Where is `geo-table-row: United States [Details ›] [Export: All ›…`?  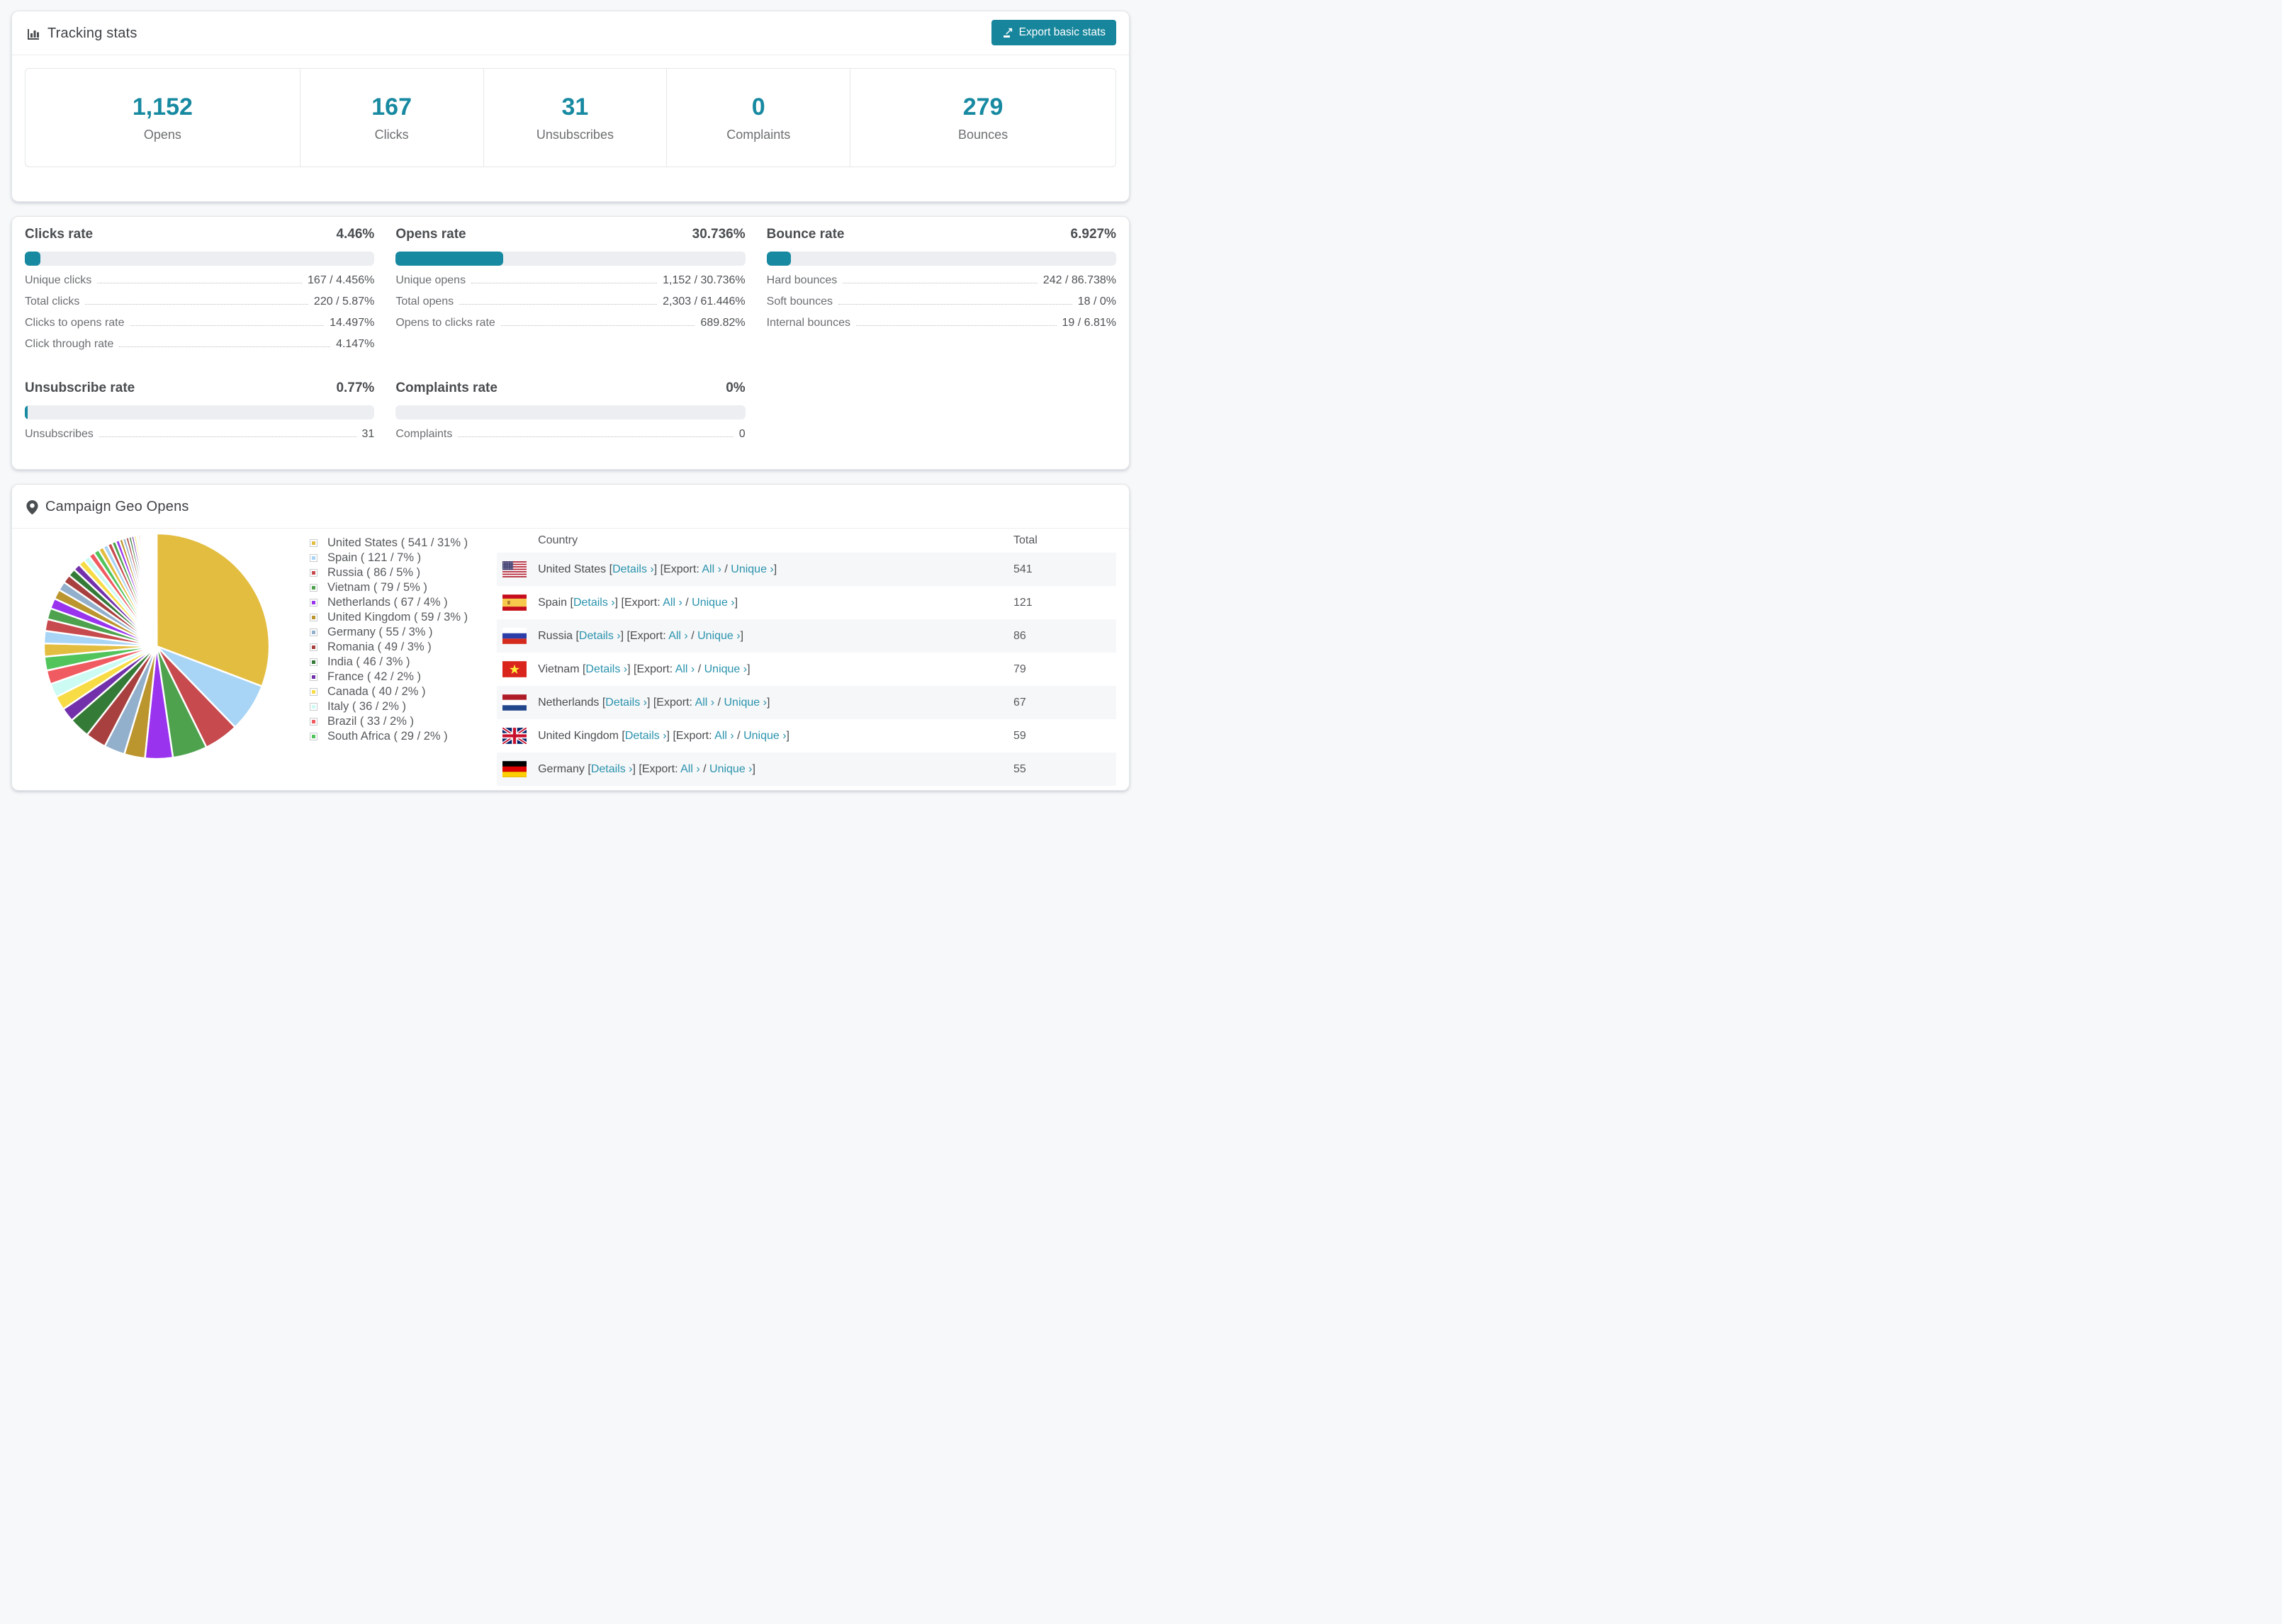 geo-table-row: United States [Details ›] [Export: All ›… is located at coordinates (806, 570).